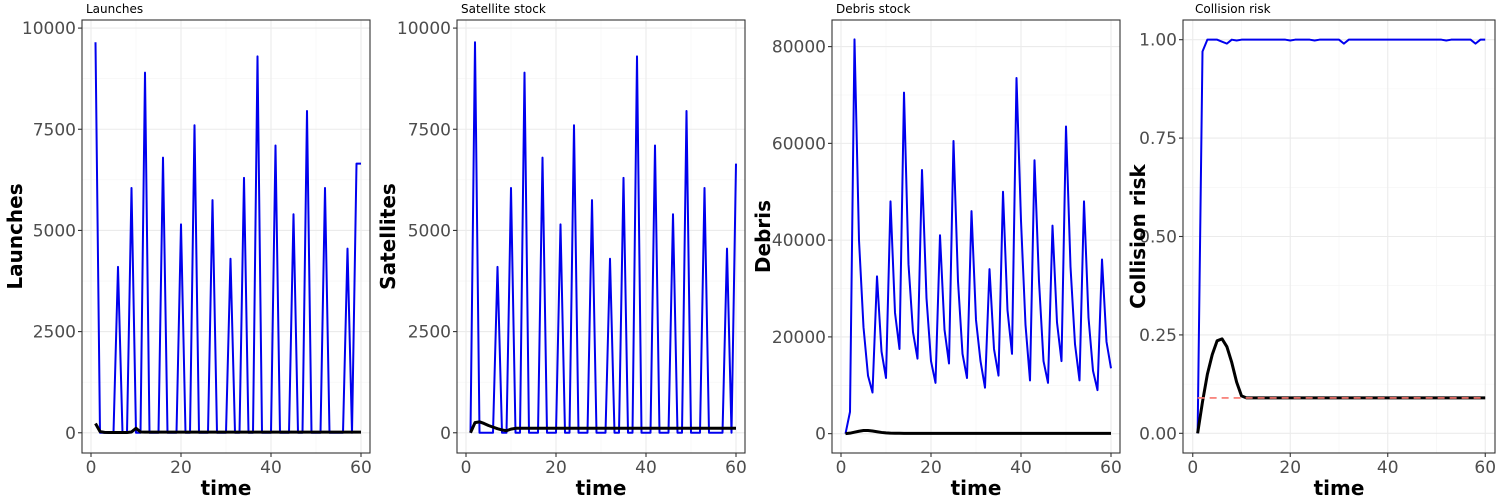 The height and width of the screenshot is (500, 1500). I want to click on y-tick-label: 20000, so click(799, 338).